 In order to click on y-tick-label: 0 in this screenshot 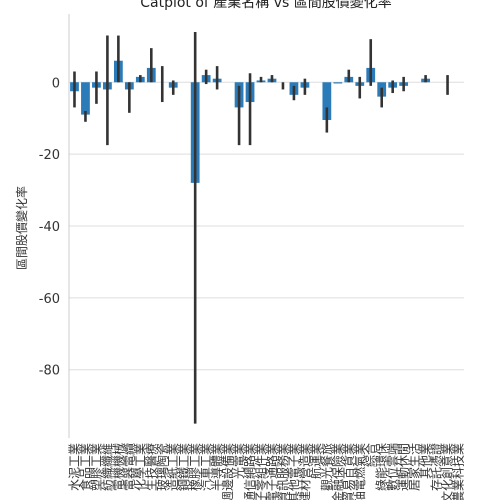, I will do `click(56, 83)`.